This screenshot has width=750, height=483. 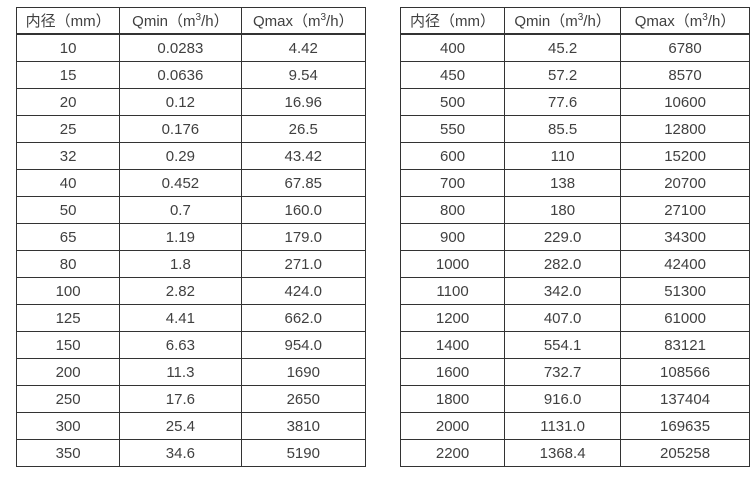 What do you see at coordinates (303, 237) in the screenshot?
I see `table-cell: 179.0` at bounding box center [303, 237].